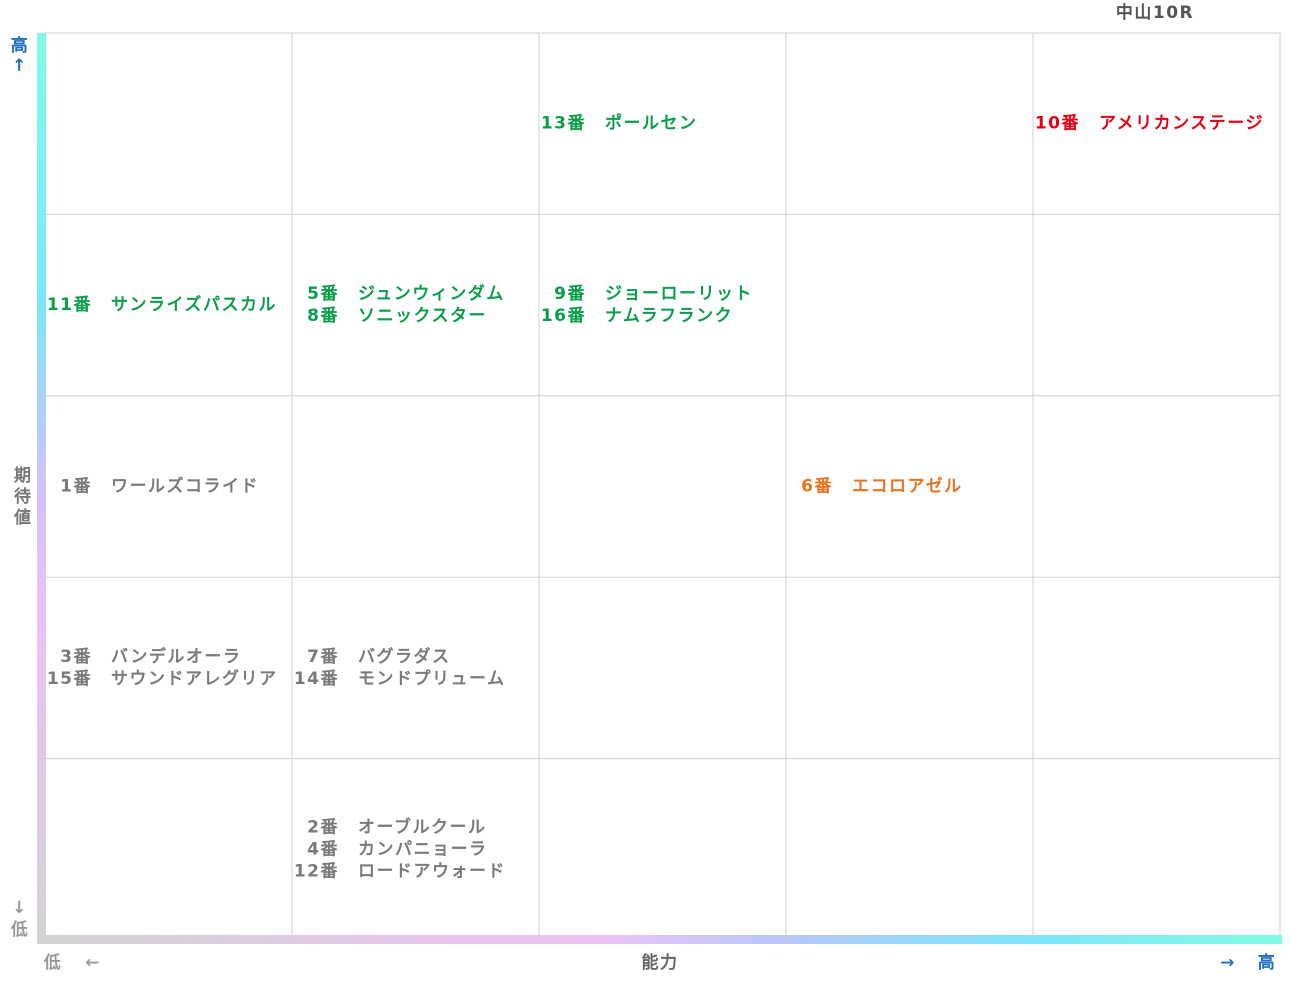 The image size is (1291, 983). I want to click on entry-name: サンライズパスカル, so click(194, 304).